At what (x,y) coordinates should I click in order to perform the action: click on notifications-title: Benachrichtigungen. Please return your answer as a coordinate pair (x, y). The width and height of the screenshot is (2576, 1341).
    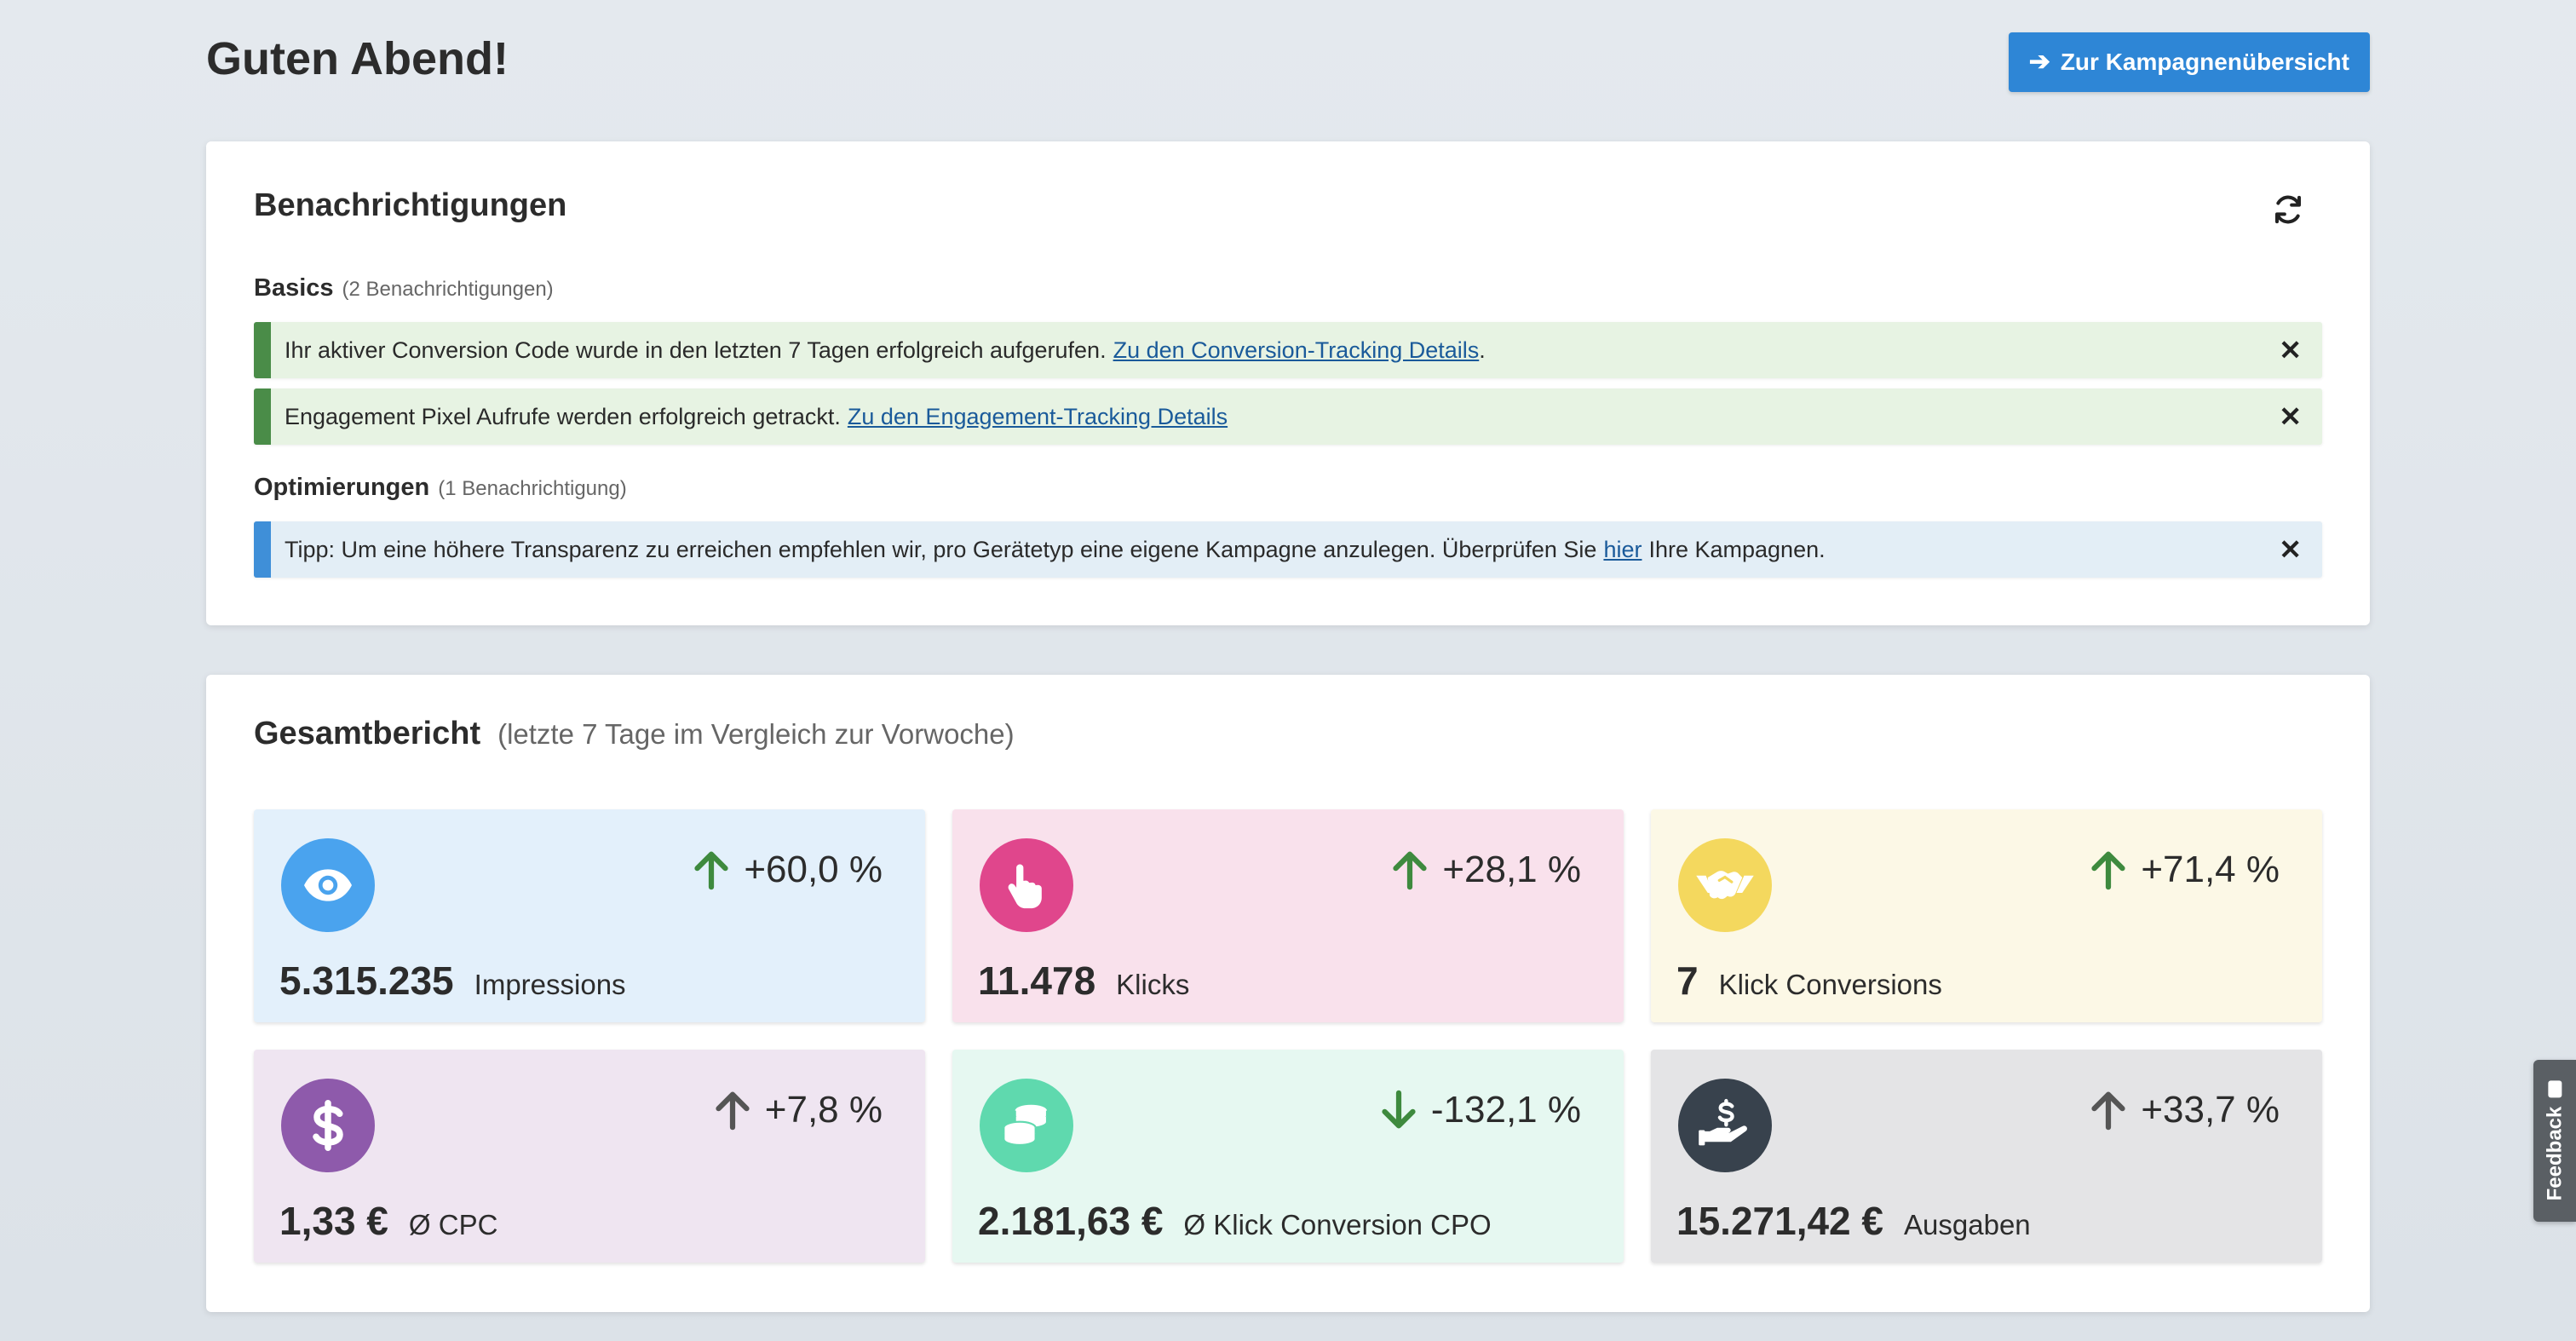
    Looking at the image, I should click on (411, 205).